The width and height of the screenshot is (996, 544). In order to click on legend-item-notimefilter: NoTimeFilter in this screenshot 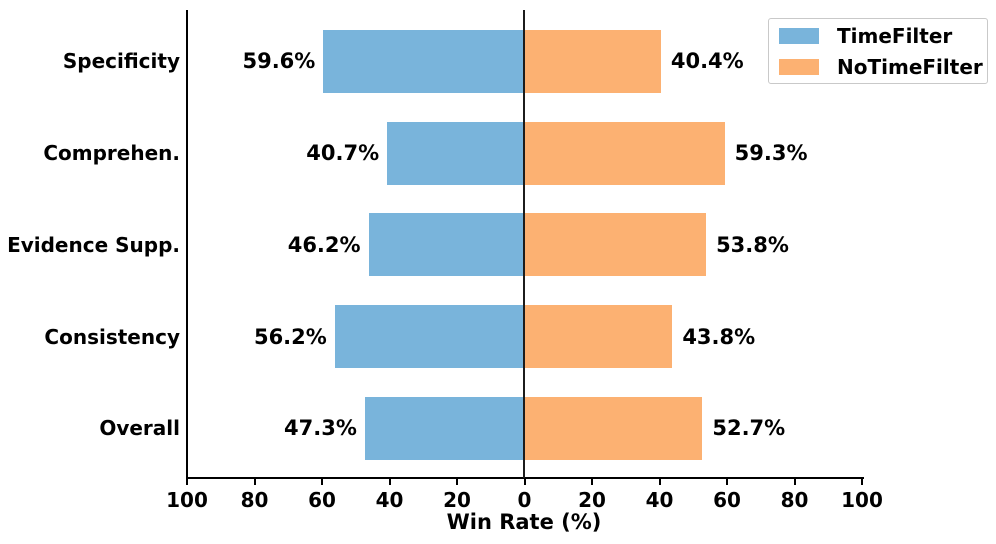, I will do `click(883, 67)`.